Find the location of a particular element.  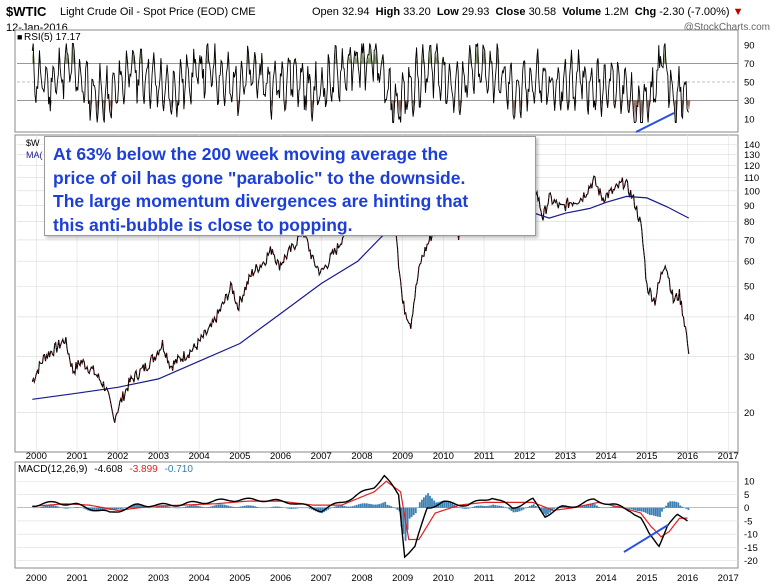

macd-signal-value: -3.899 is located at coordinates (143, 469).